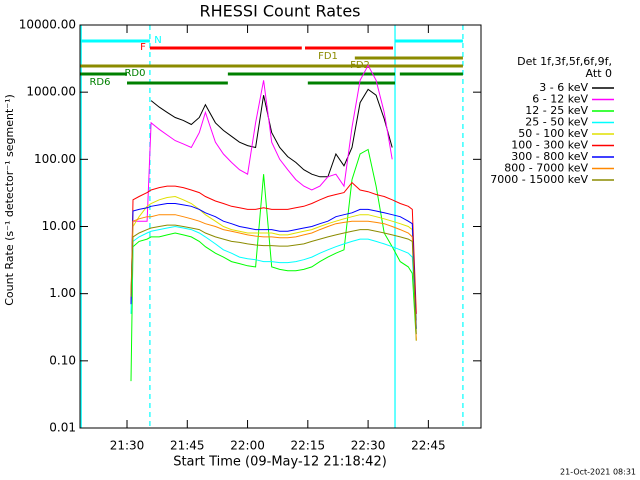 Image resolution: width=640 pixels, height=480 pixels. What do you see at coordinates (51, 92) in the screenshot?
I see `y-tick-label: 1000.00` at bounding box center [51, 92].